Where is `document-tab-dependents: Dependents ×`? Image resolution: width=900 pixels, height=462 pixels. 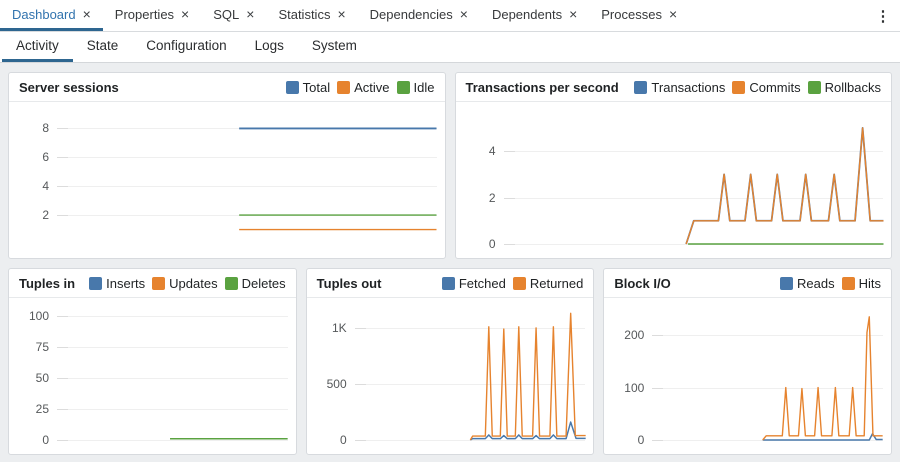 document-tab-dependents: Dependents × is located at coordinates (534, 15).